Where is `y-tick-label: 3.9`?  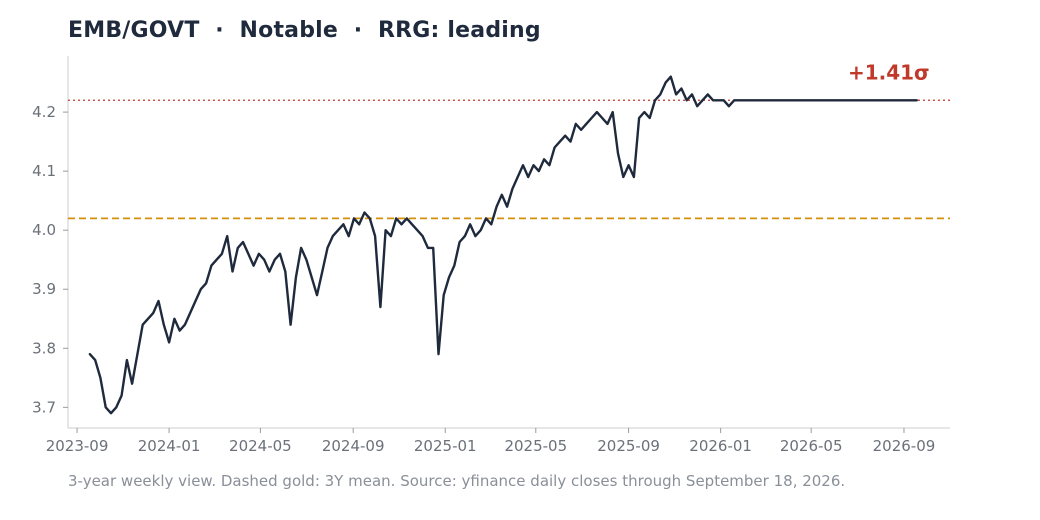
y-tick-label: 3.9 is located at coordinates (44, 289).